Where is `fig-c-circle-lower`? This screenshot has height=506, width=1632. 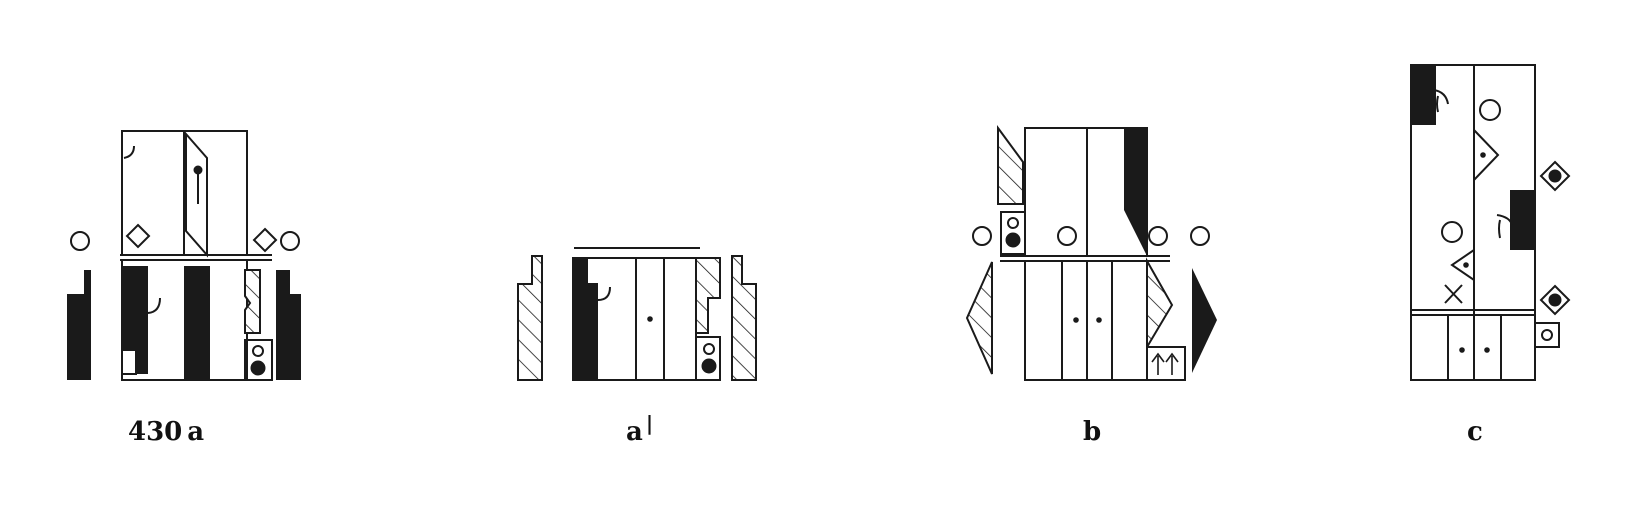 fig-c-circle-lower is located at coordinates (1452, 232).